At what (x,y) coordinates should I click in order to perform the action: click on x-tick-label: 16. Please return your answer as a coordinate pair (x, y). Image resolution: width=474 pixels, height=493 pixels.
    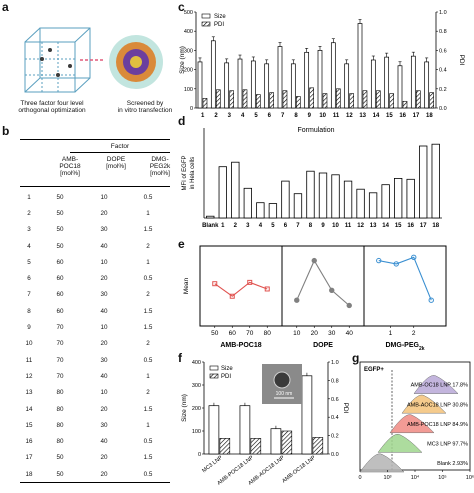
    Looking at the image, I should click on (402, 116).